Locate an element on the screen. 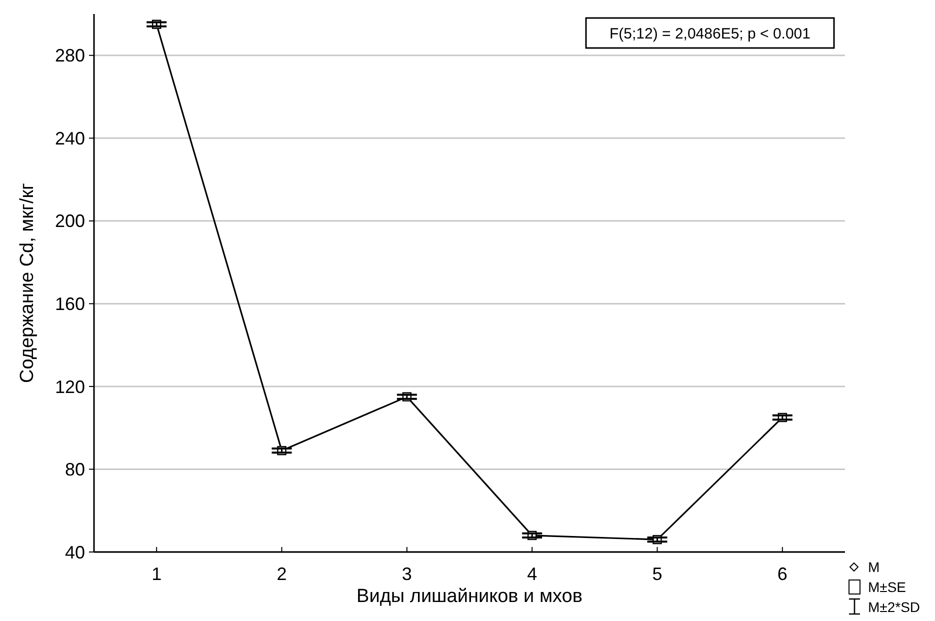  x-tick-label: 5 is located at coordinates (657, 574).